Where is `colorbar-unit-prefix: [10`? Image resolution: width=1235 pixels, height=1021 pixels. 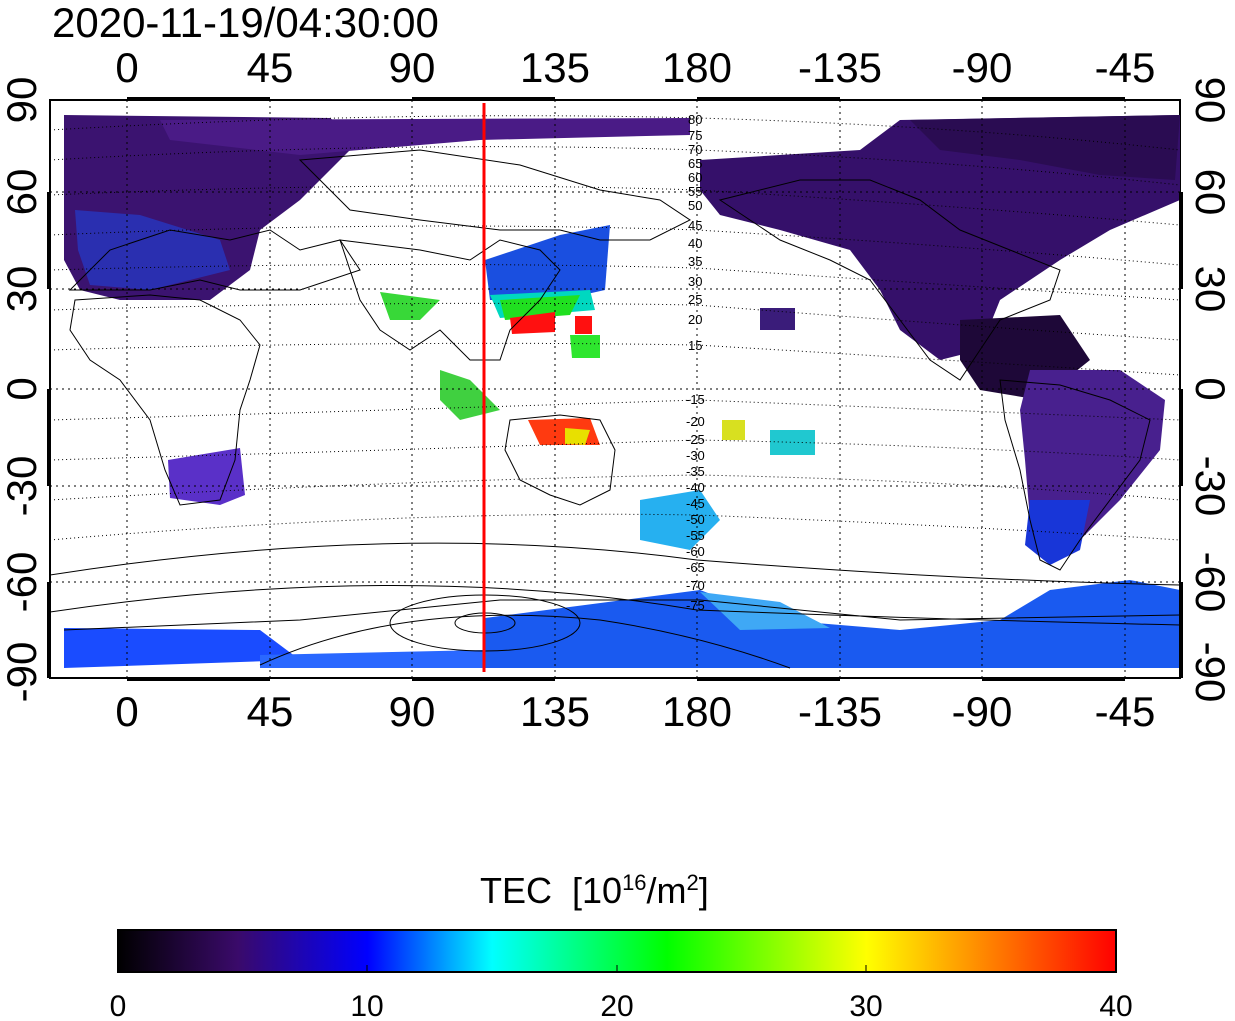 colorbar-unit-prefix: [10 is located at coordinates (597, 890).